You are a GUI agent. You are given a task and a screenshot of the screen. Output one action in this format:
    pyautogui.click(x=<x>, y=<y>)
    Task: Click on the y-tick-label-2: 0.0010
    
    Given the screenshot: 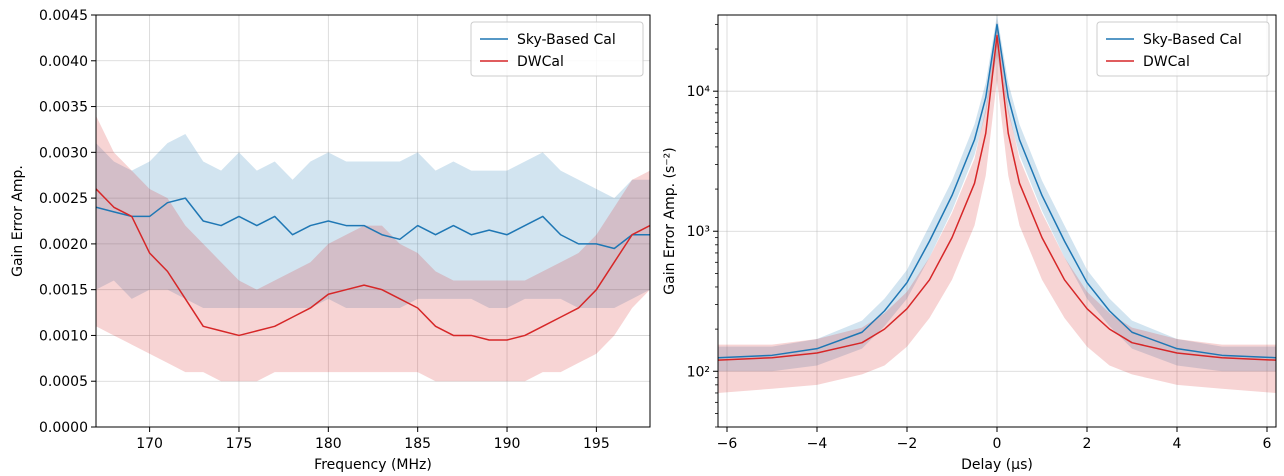 What is the action you would take?
    pyautogui.click(x=63, y=336)
    